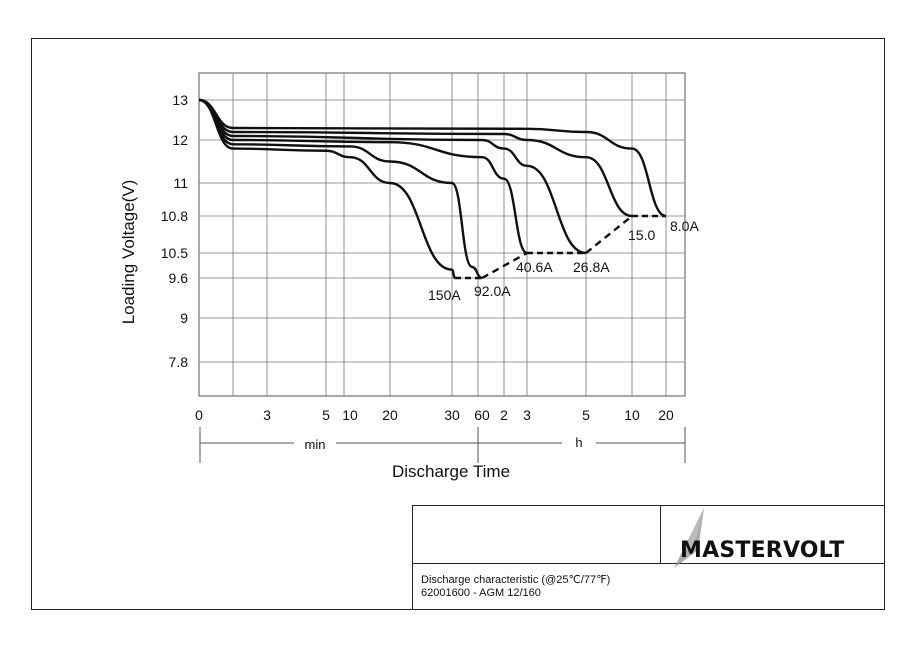 The height and width of the screenshot is (649, 919). Describe the element at coordinates (641, 235) in the screenshot. I see `series-label: 15.0` at that location.